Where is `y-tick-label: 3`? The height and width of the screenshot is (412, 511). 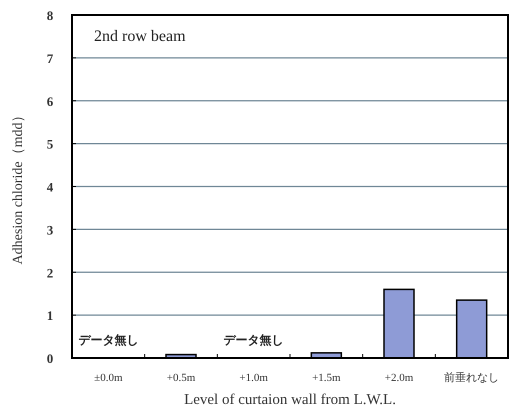 y-tick-label: 3 is located at coordinates (50, 230).